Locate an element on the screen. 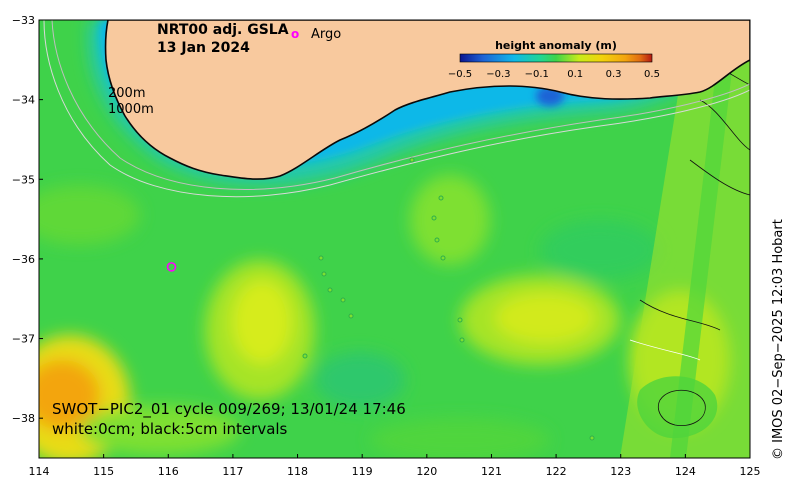  lon-tick-label: 125 is located at coordinates (750, 471).